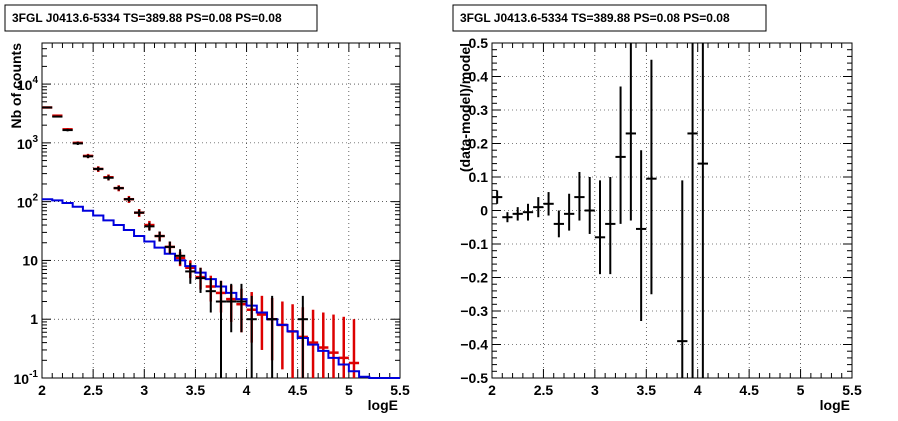 The width and height of the screenshot is (898, 421). I want to click on y-tick-label: 10², so click(28, 202).